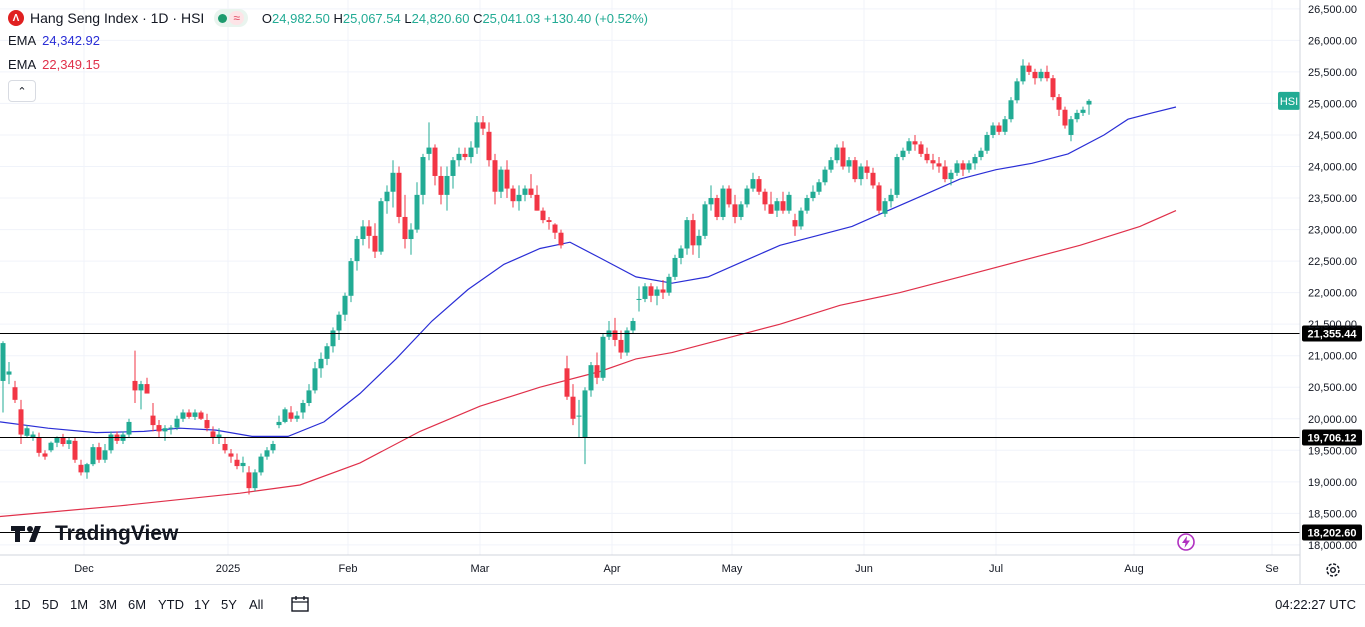 This screenshot has height=627, width=1365. I want to click on price-tick-label: 26,500.00, so click(1332, 10).